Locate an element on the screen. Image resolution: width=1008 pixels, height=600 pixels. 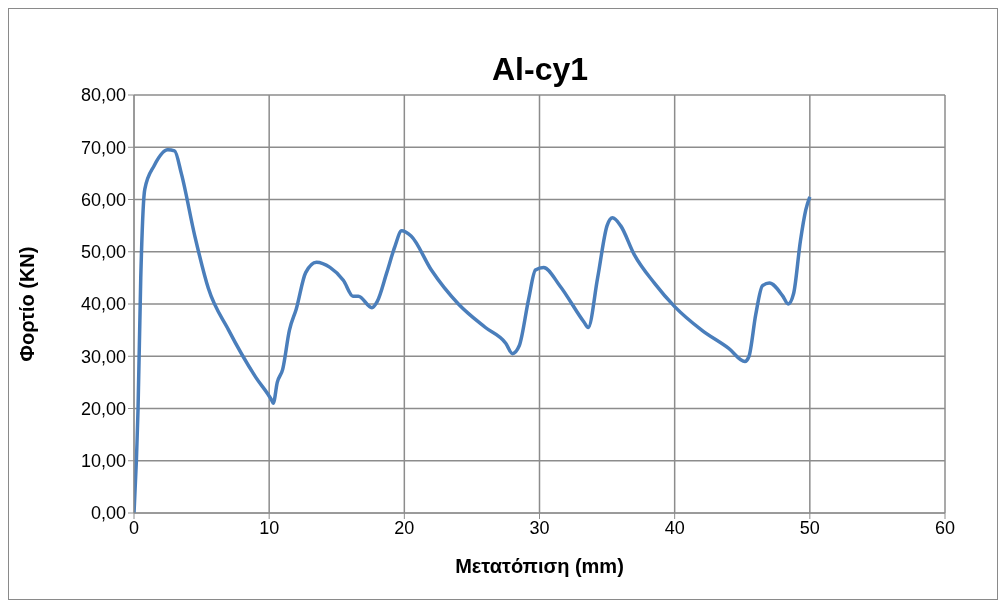
x-tick-label: 20 is located at coordinates (404, 527).